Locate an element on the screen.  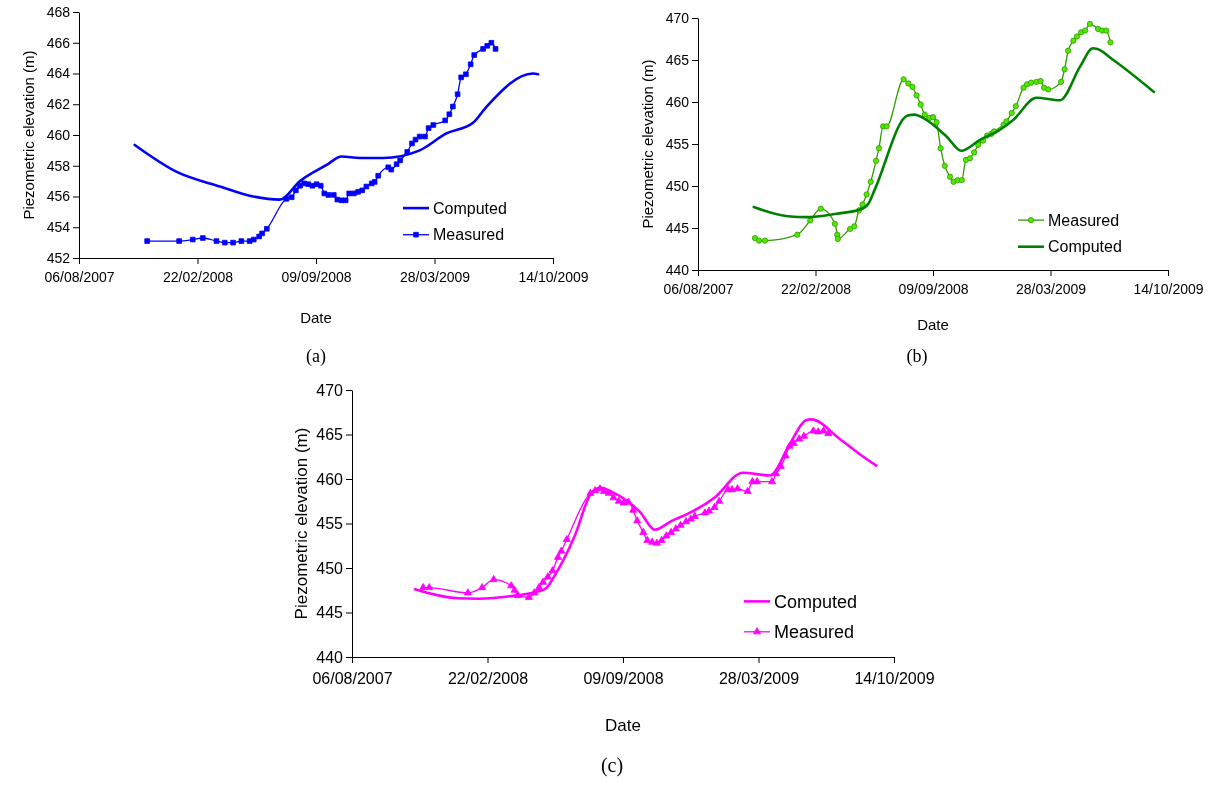
y-tick-label: 466 is located at coordinates (58, 42).